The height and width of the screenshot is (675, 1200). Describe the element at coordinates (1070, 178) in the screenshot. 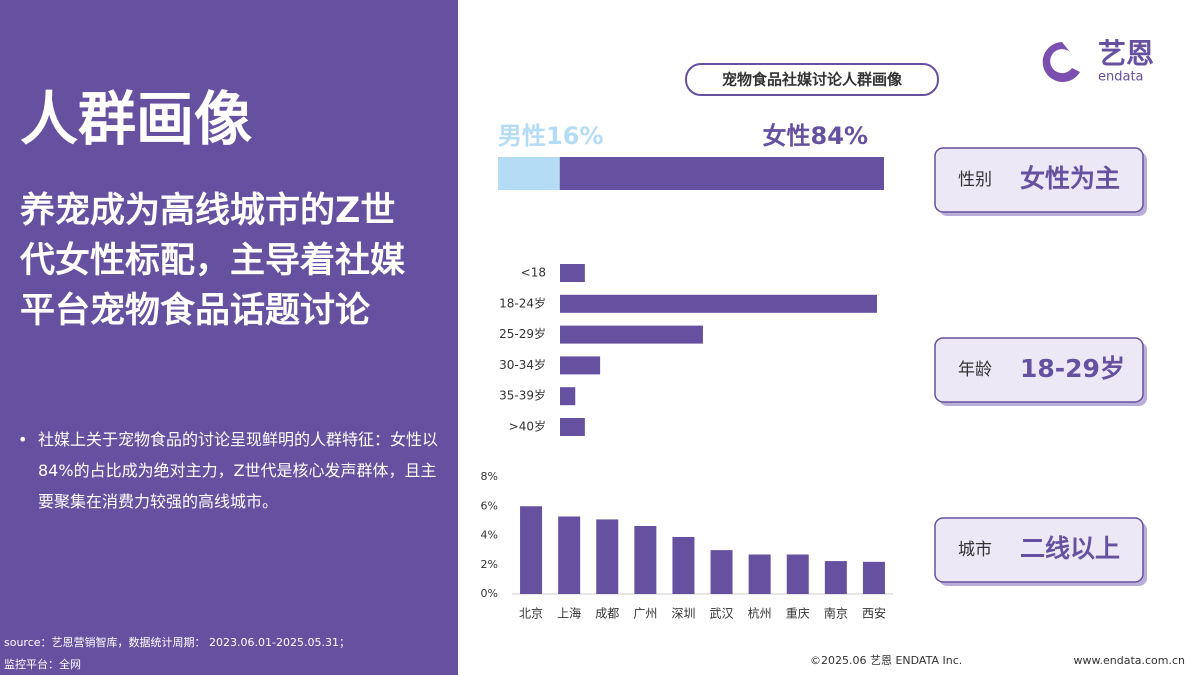

I see `tag-value: 女性为主` at that location.